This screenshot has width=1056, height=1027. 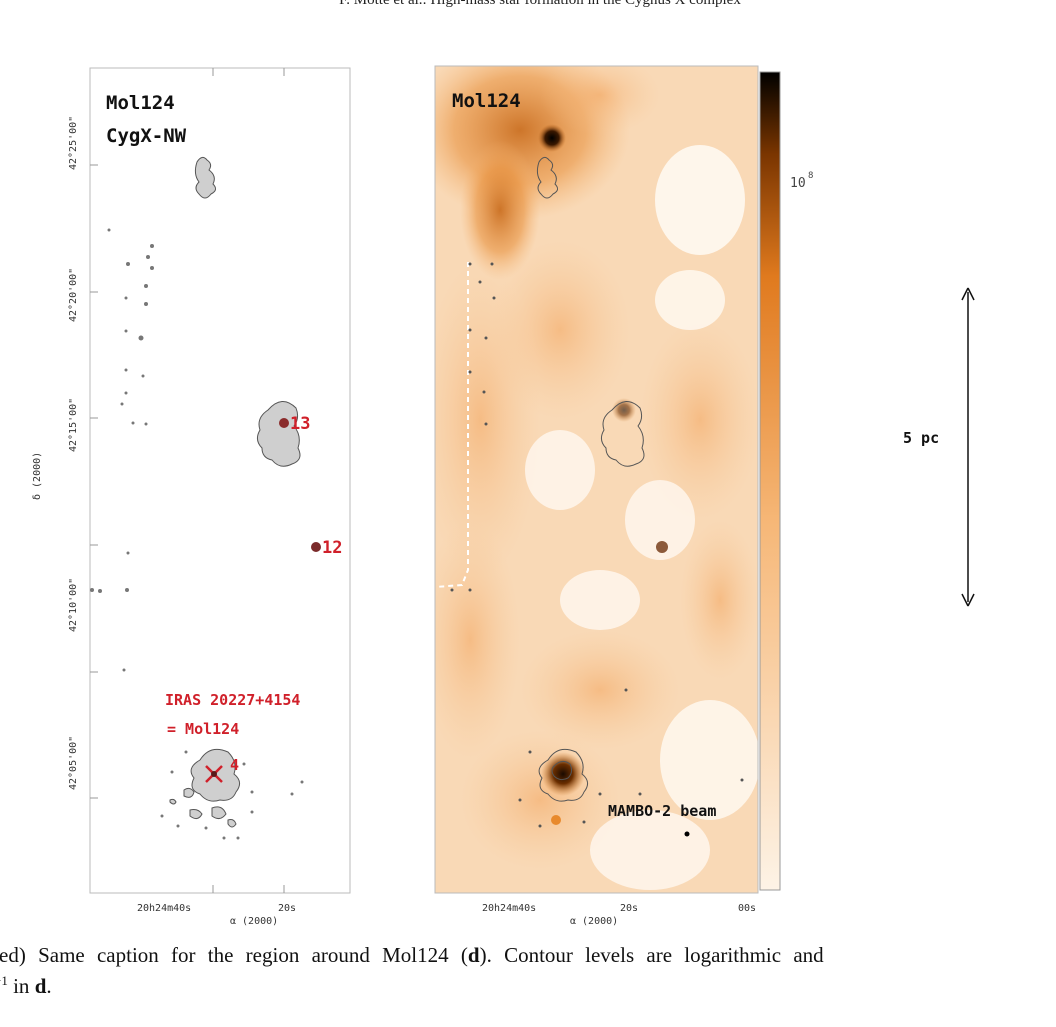 I want to click on right-xlabel: α (2000), so click(x=594, y=921).